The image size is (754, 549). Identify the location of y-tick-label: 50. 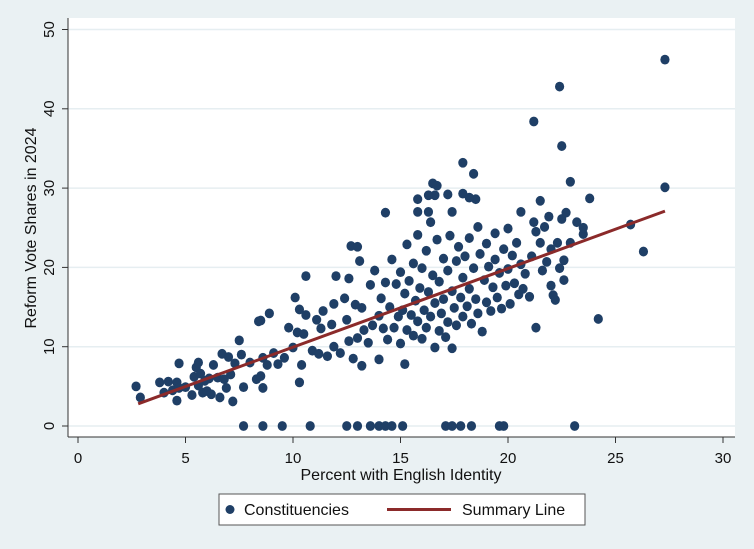
(49, 29).